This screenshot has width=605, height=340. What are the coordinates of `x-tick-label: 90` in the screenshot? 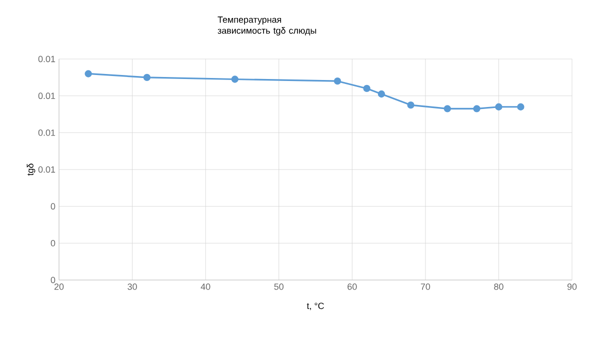 It's located at (572, 287).